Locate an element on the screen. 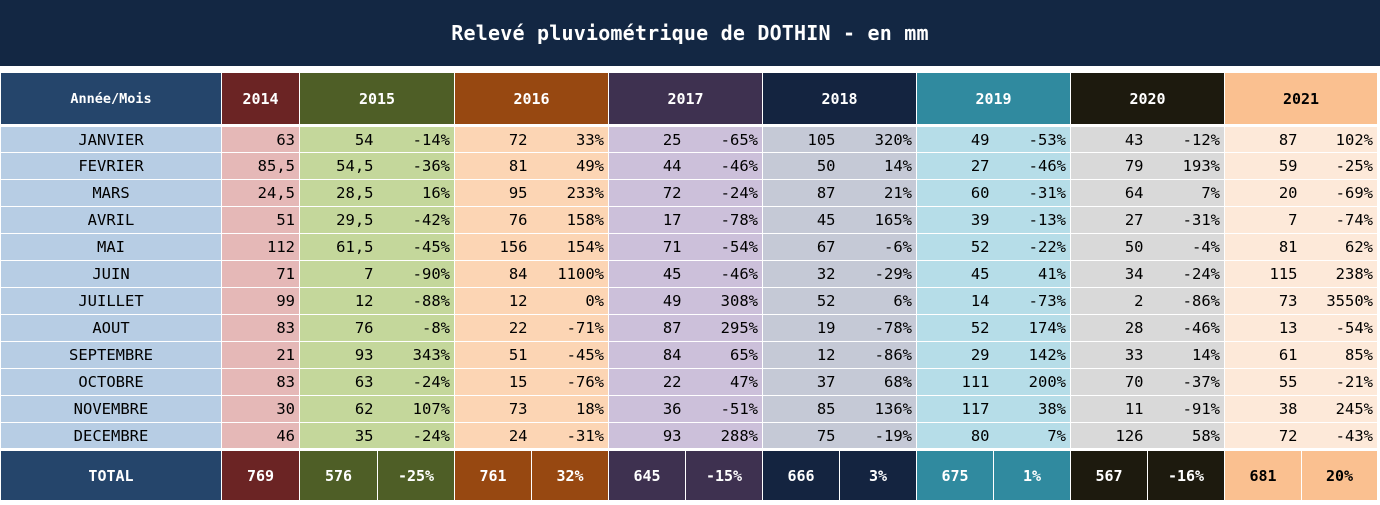 The height and width of the screenshot is (505, 1380). variation-pct-cell-2016: 49% is located at coordinates (570, 166).